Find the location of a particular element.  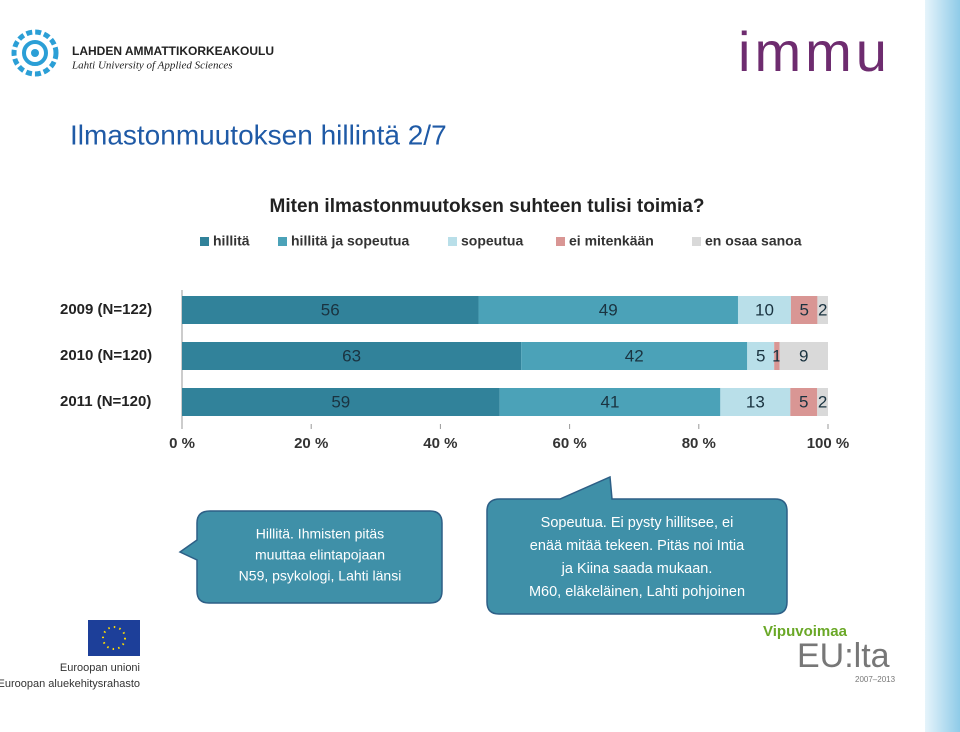

callout-text: N59, psykologi, Lahti länsi is located at coordinates (320, 576).